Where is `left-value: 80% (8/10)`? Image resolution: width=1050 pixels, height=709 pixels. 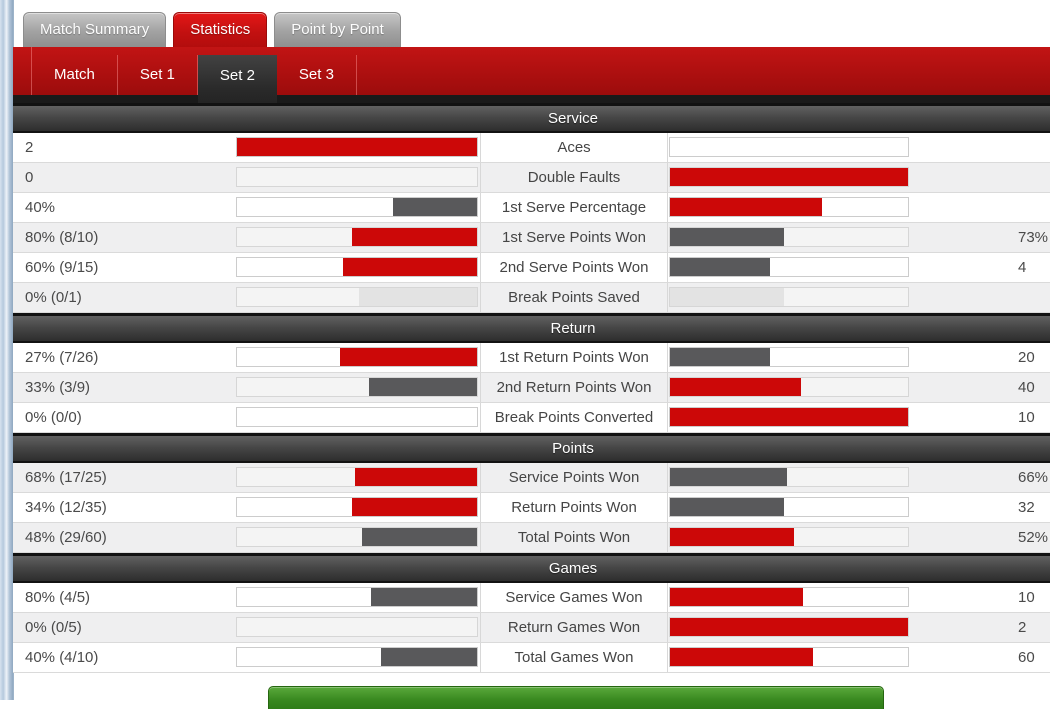 left-value: 80% (8/10) is located at coordinates (62, 237).